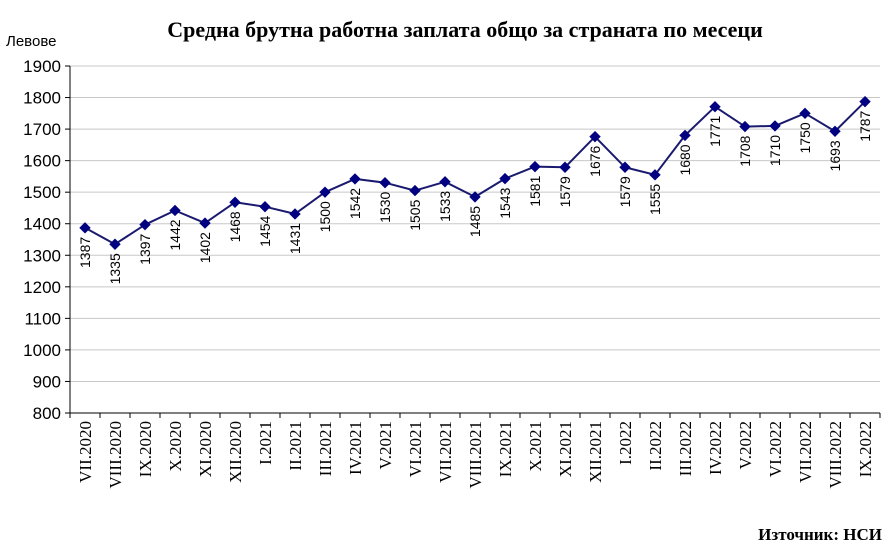 The height and width of the screenshot is (552, 895). What do you see at coordinates (42, 161) in the screenshot?
I see `y-tick-label-1600: 1600` at bounding box center [42, 161].